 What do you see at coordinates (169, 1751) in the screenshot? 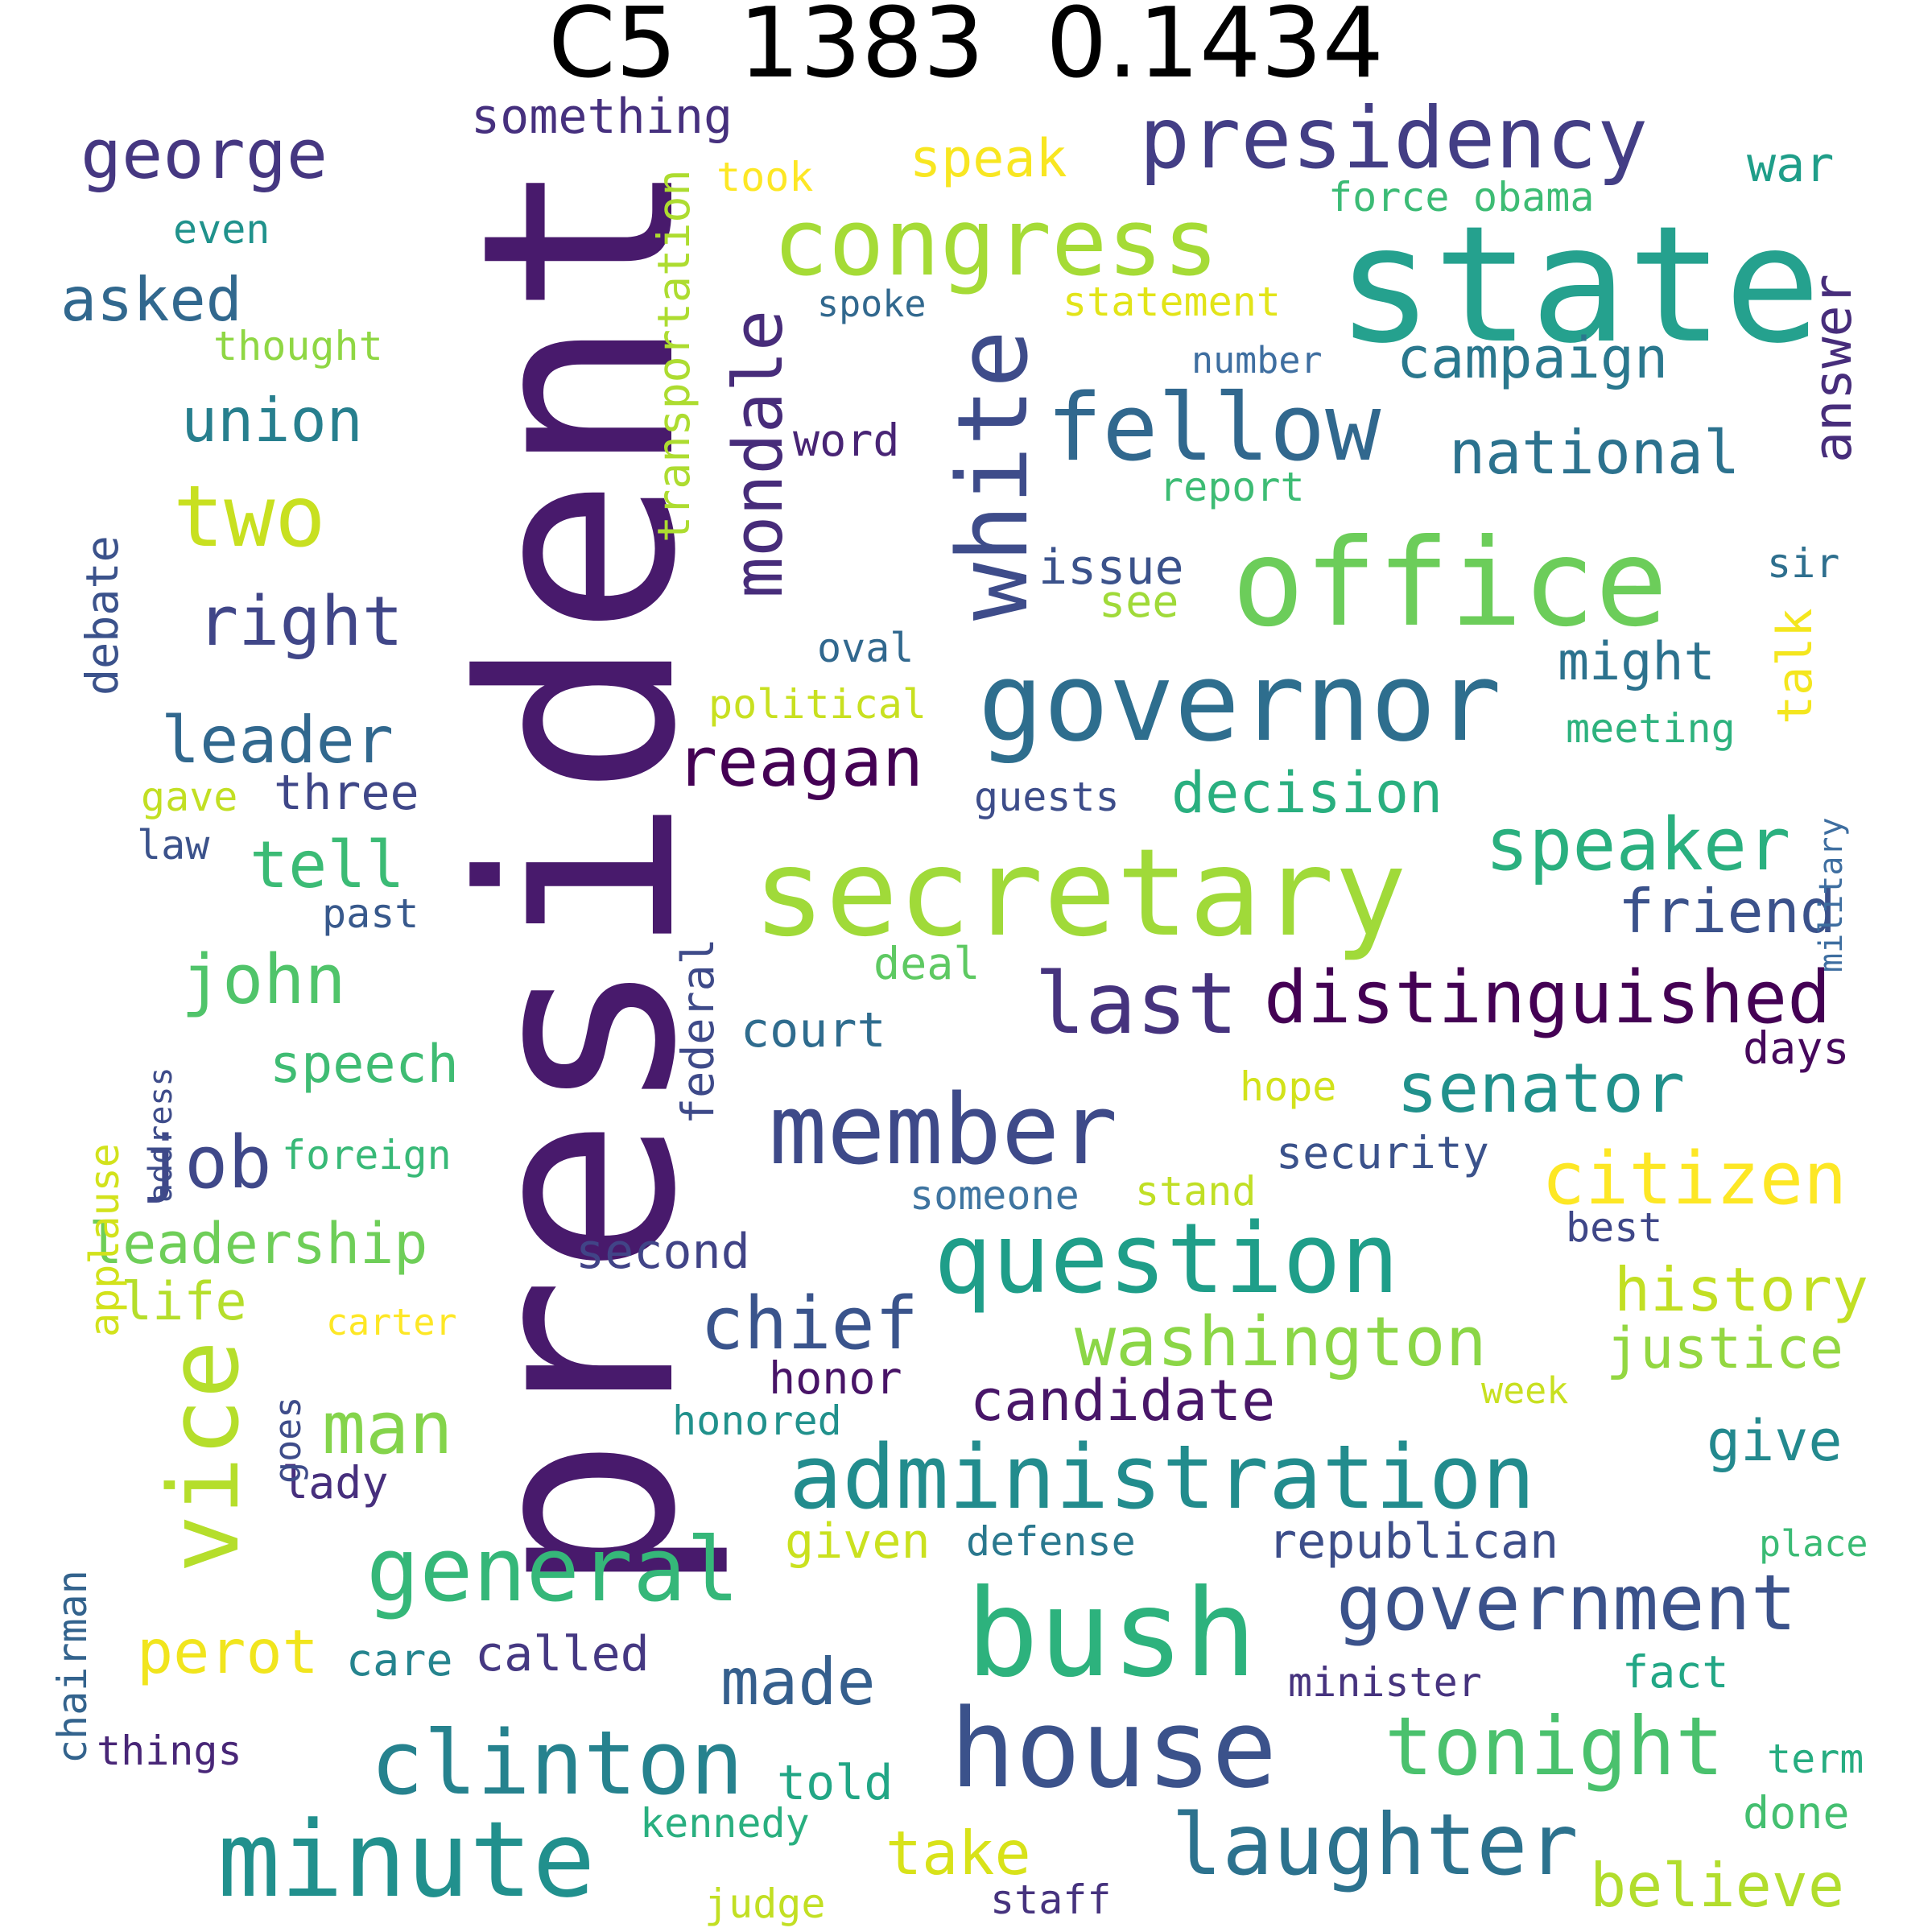
I see `word-things: things` at bounding box center [169, 1751].